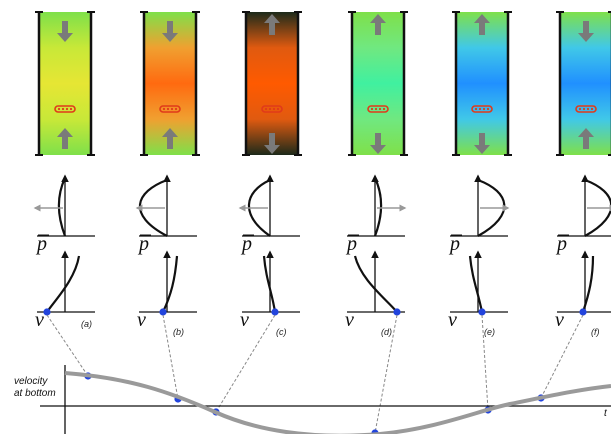  I want to click on tube-panel-c, so click(272, 83).